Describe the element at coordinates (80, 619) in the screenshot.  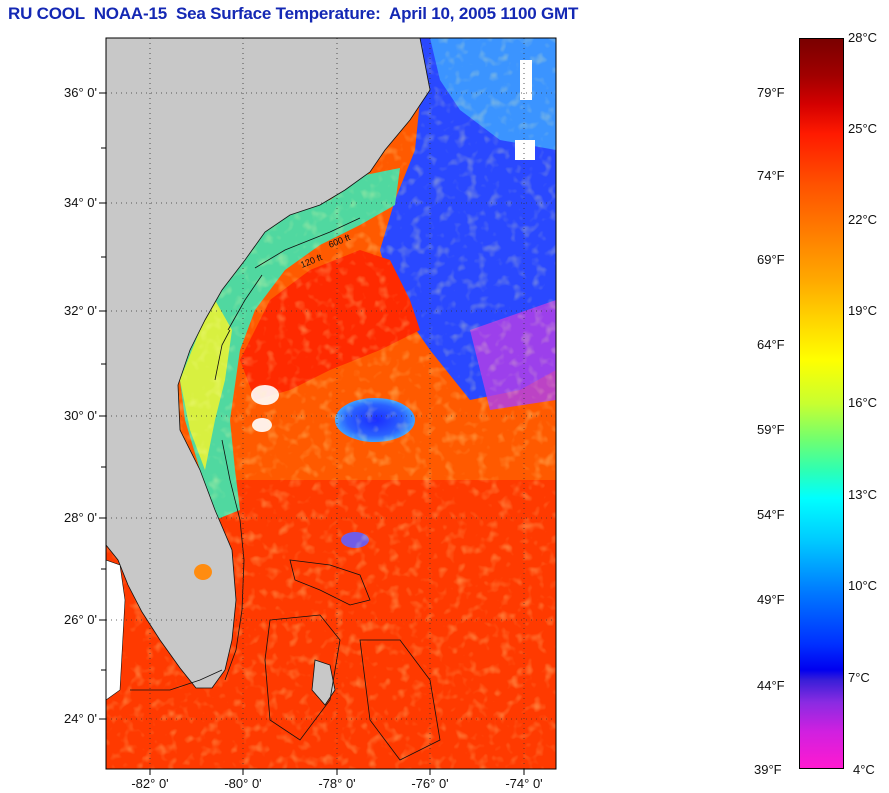
I see `lat-label-26: 26° 0'` at that location.